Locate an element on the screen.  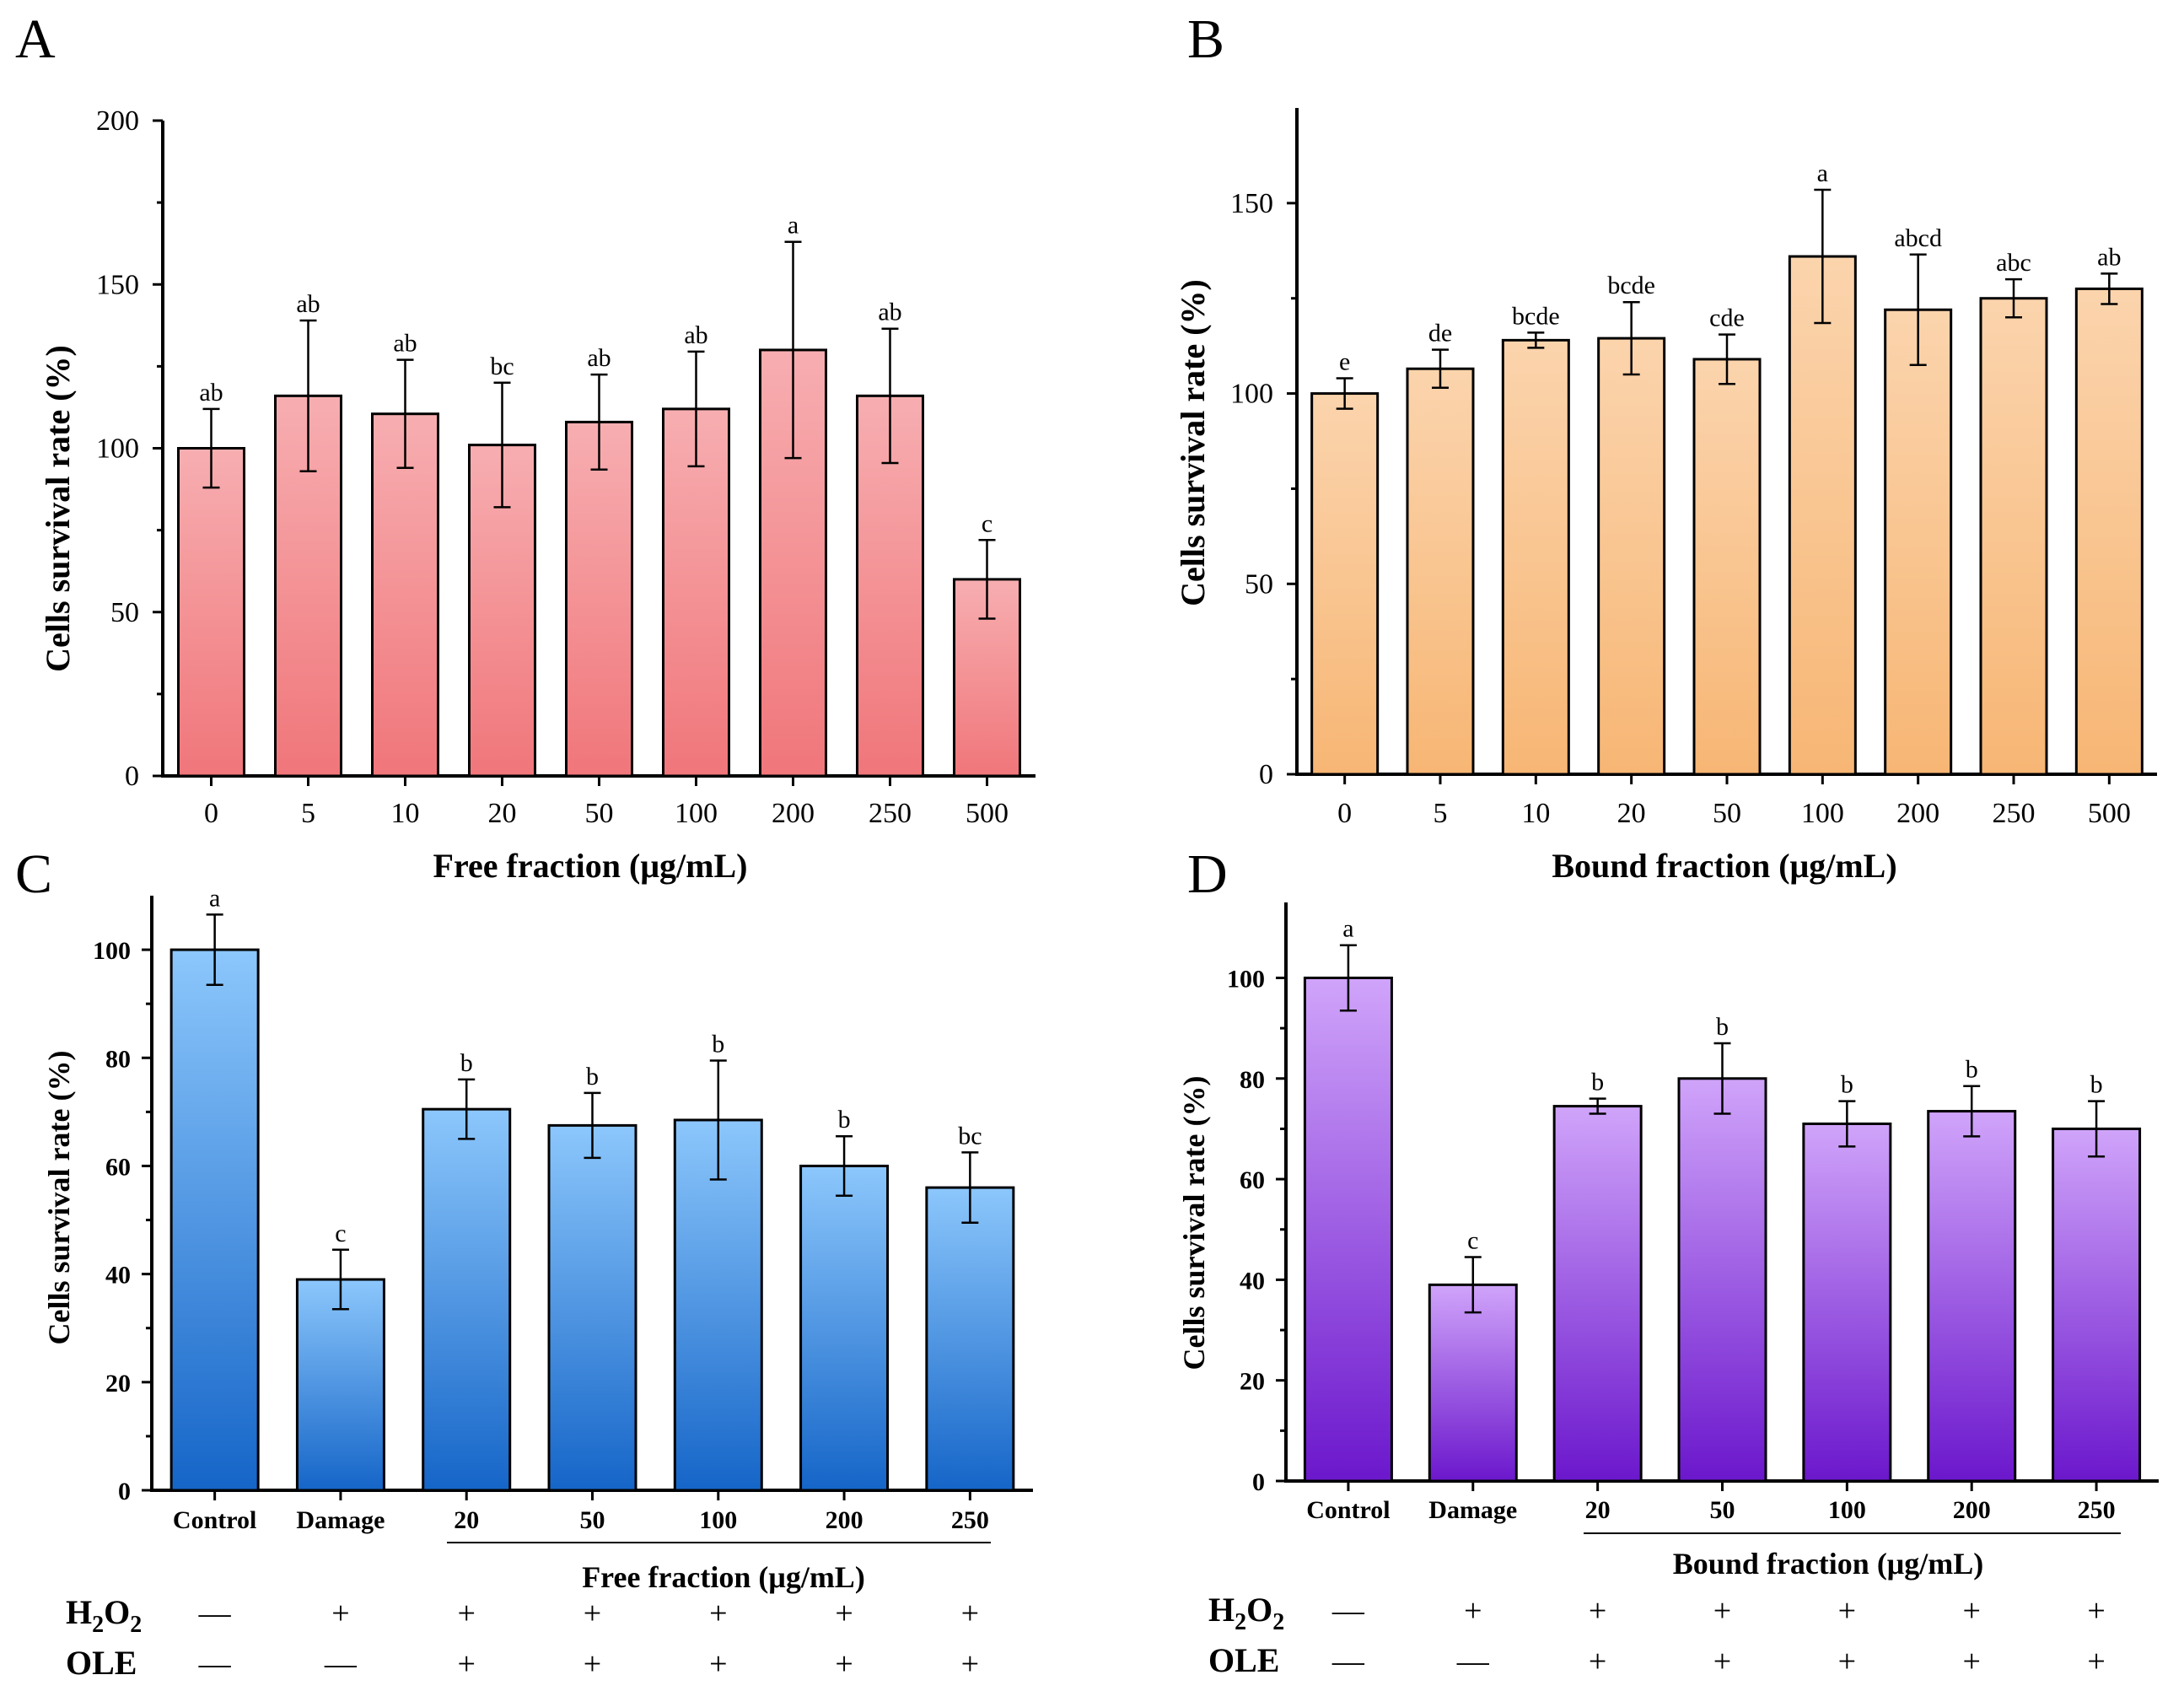
panel-b-significance-label: e is located at coordinates (1344, 362).